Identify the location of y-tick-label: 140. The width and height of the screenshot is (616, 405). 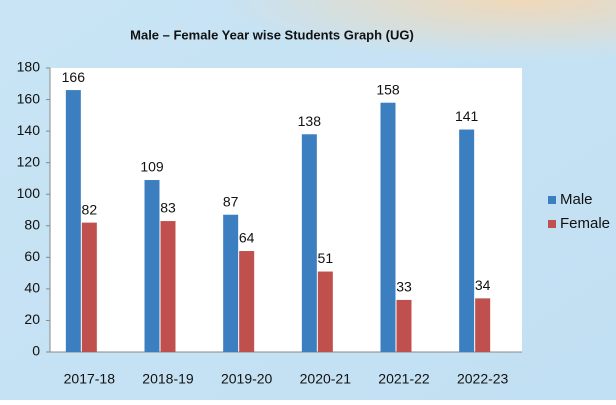
(29, 130).